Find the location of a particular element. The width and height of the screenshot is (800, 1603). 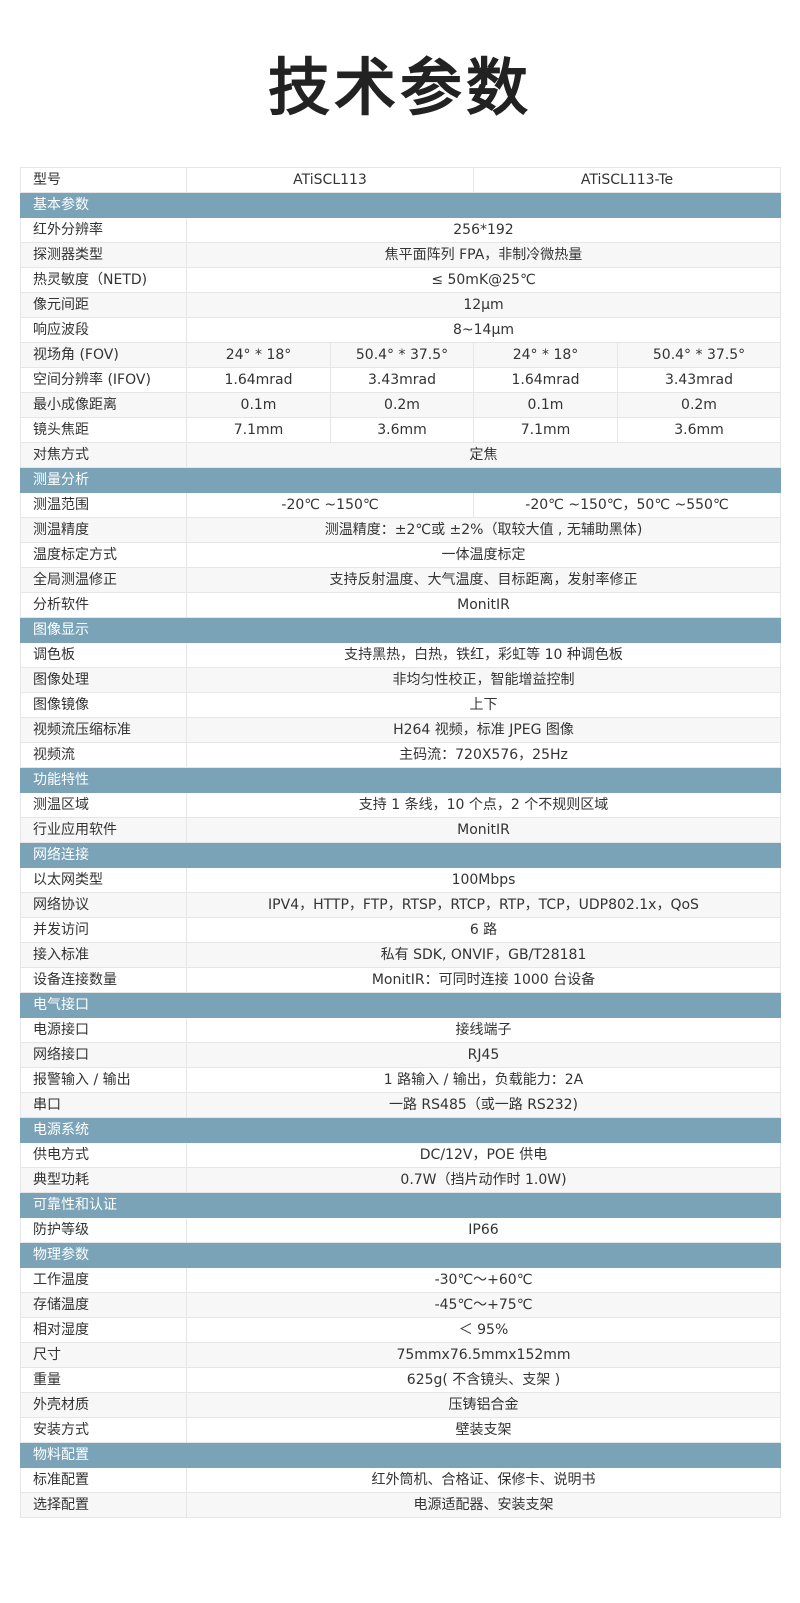

spec-value: 100Mbps is located at coordinates (483, 880).